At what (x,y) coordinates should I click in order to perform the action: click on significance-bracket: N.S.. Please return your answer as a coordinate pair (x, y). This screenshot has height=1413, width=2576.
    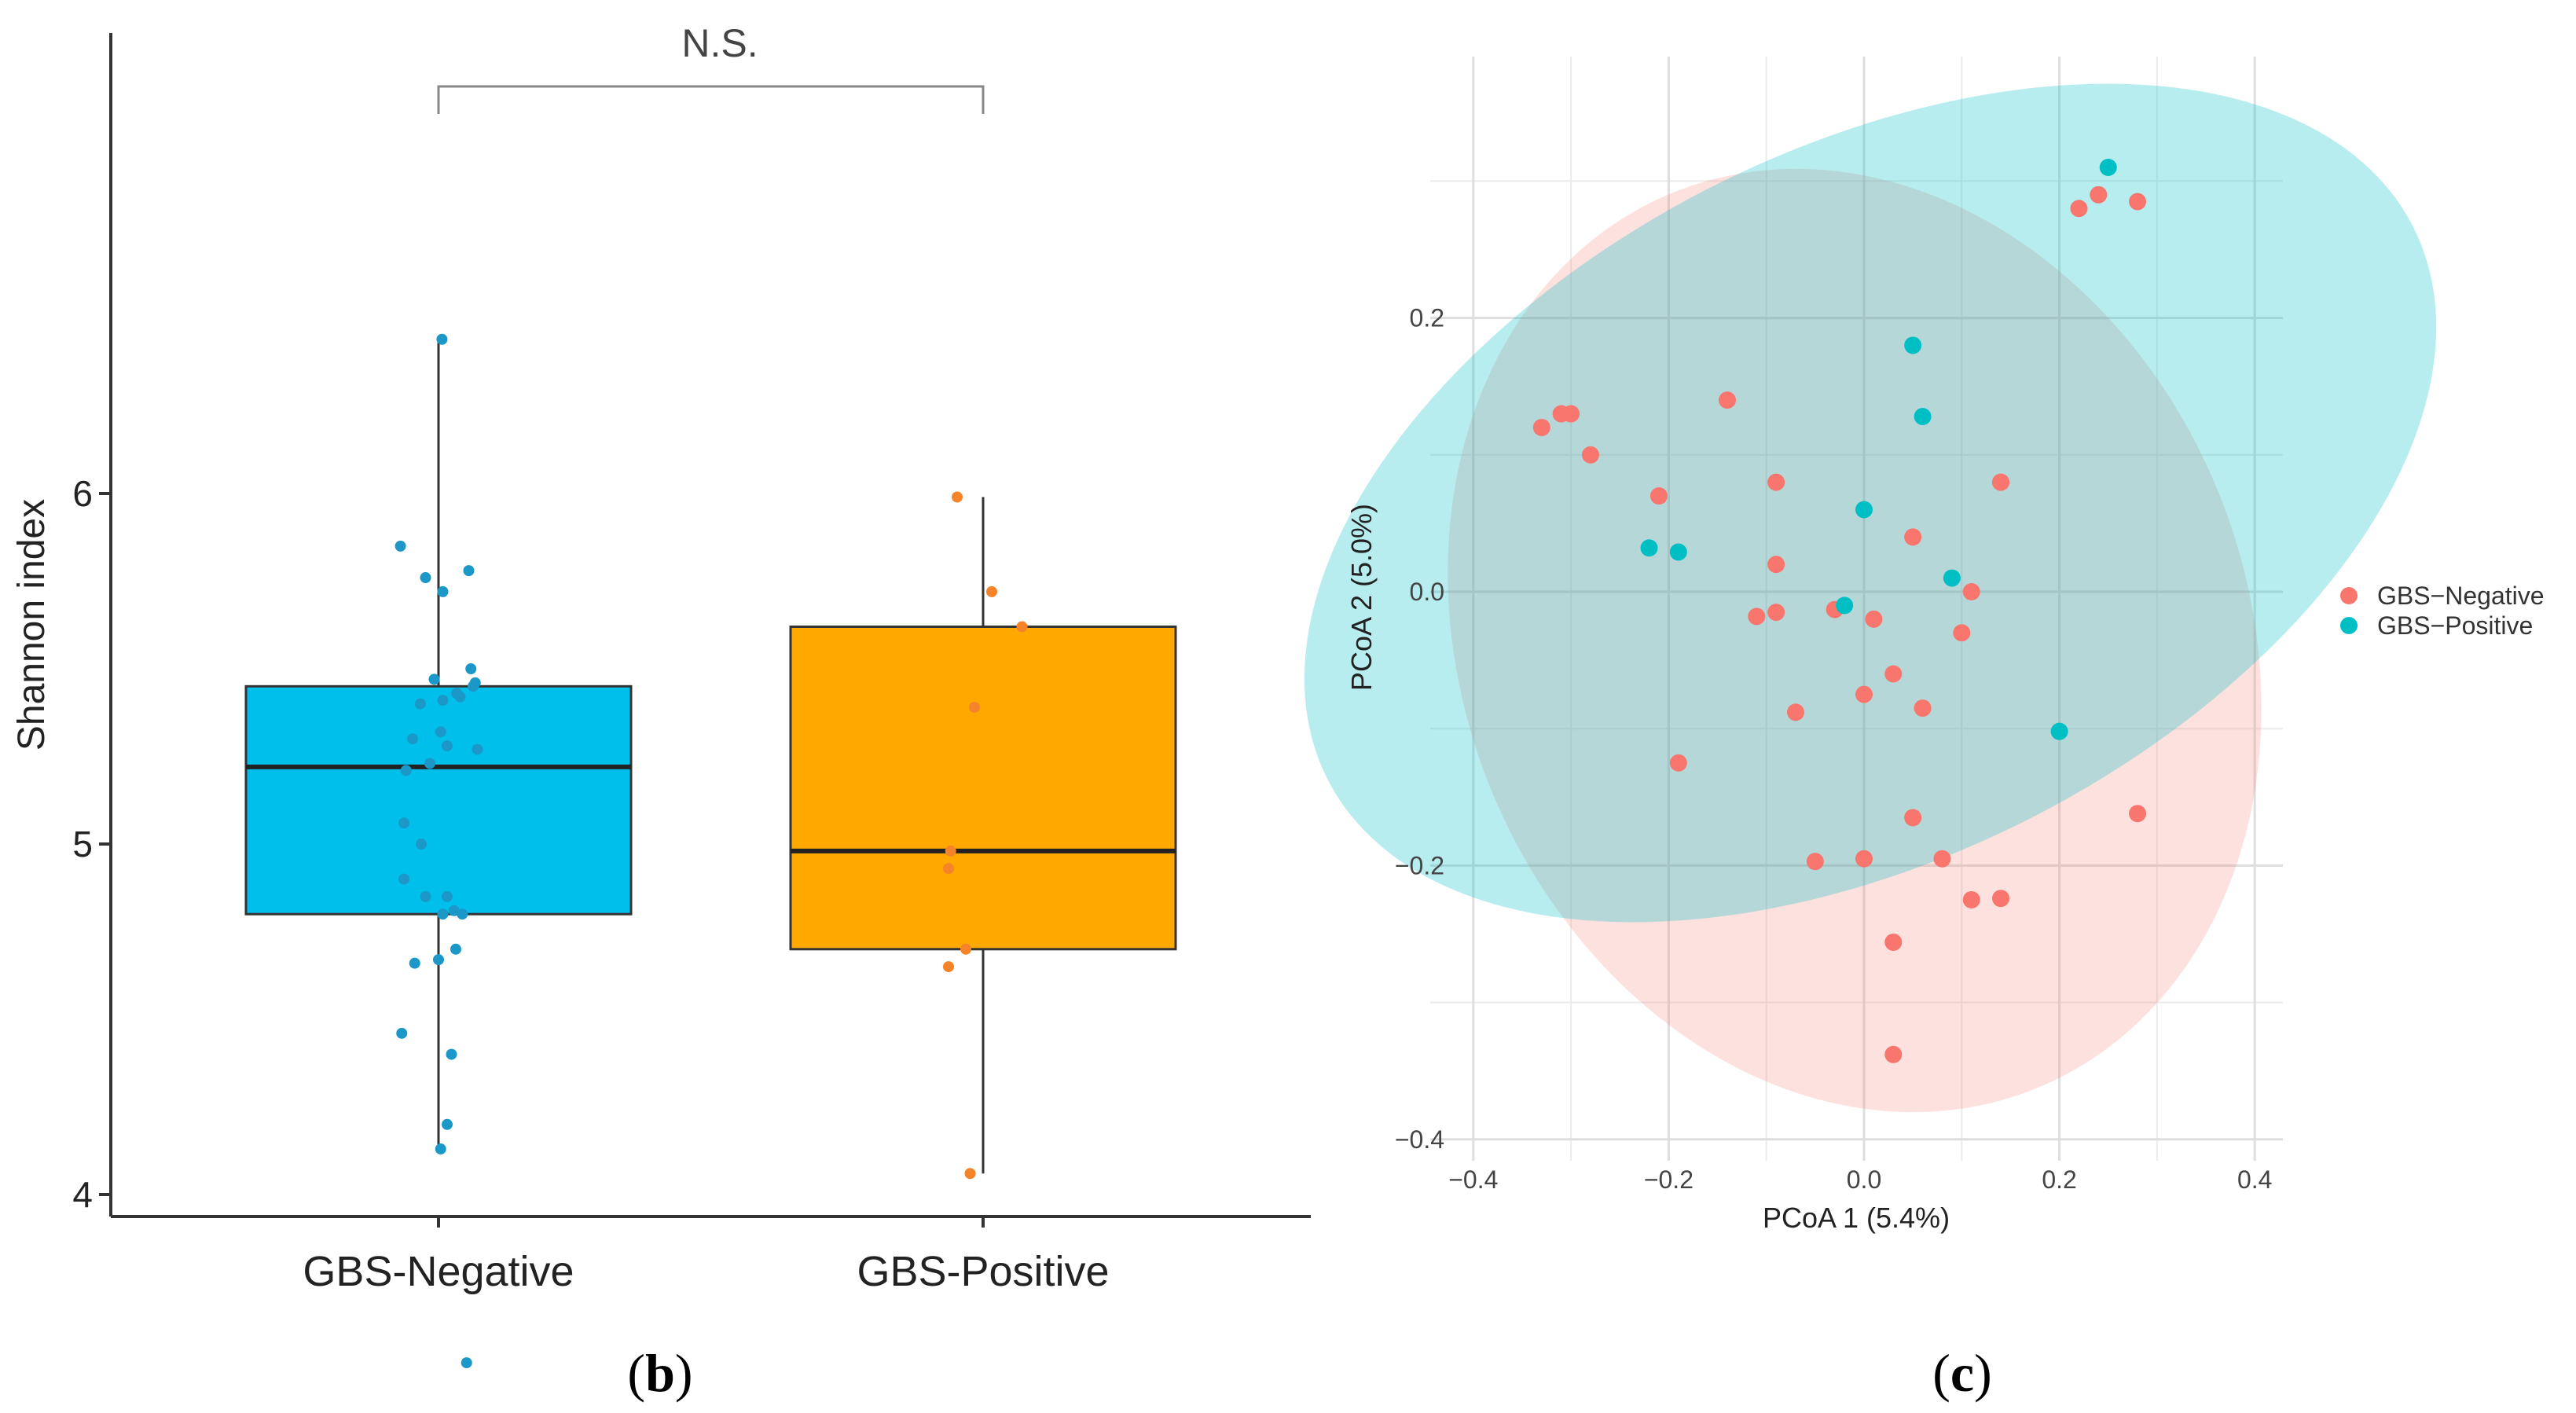
    Looking at the image, I should click on (711, 67).